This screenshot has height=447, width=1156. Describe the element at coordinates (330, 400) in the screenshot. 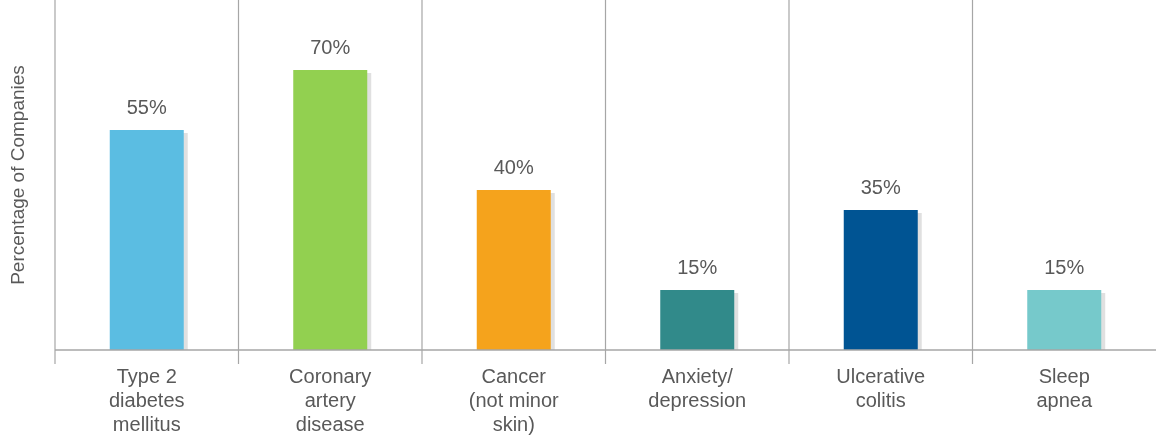

I see `x-tick-label: Coronary artery disease` at that location.